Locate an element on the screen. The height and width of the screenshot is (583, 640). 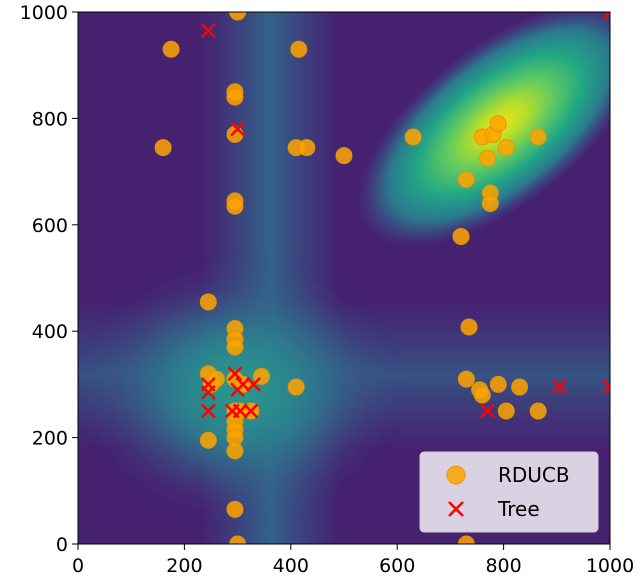
y-tick-label: 200 is located at coordinates (50, 439).